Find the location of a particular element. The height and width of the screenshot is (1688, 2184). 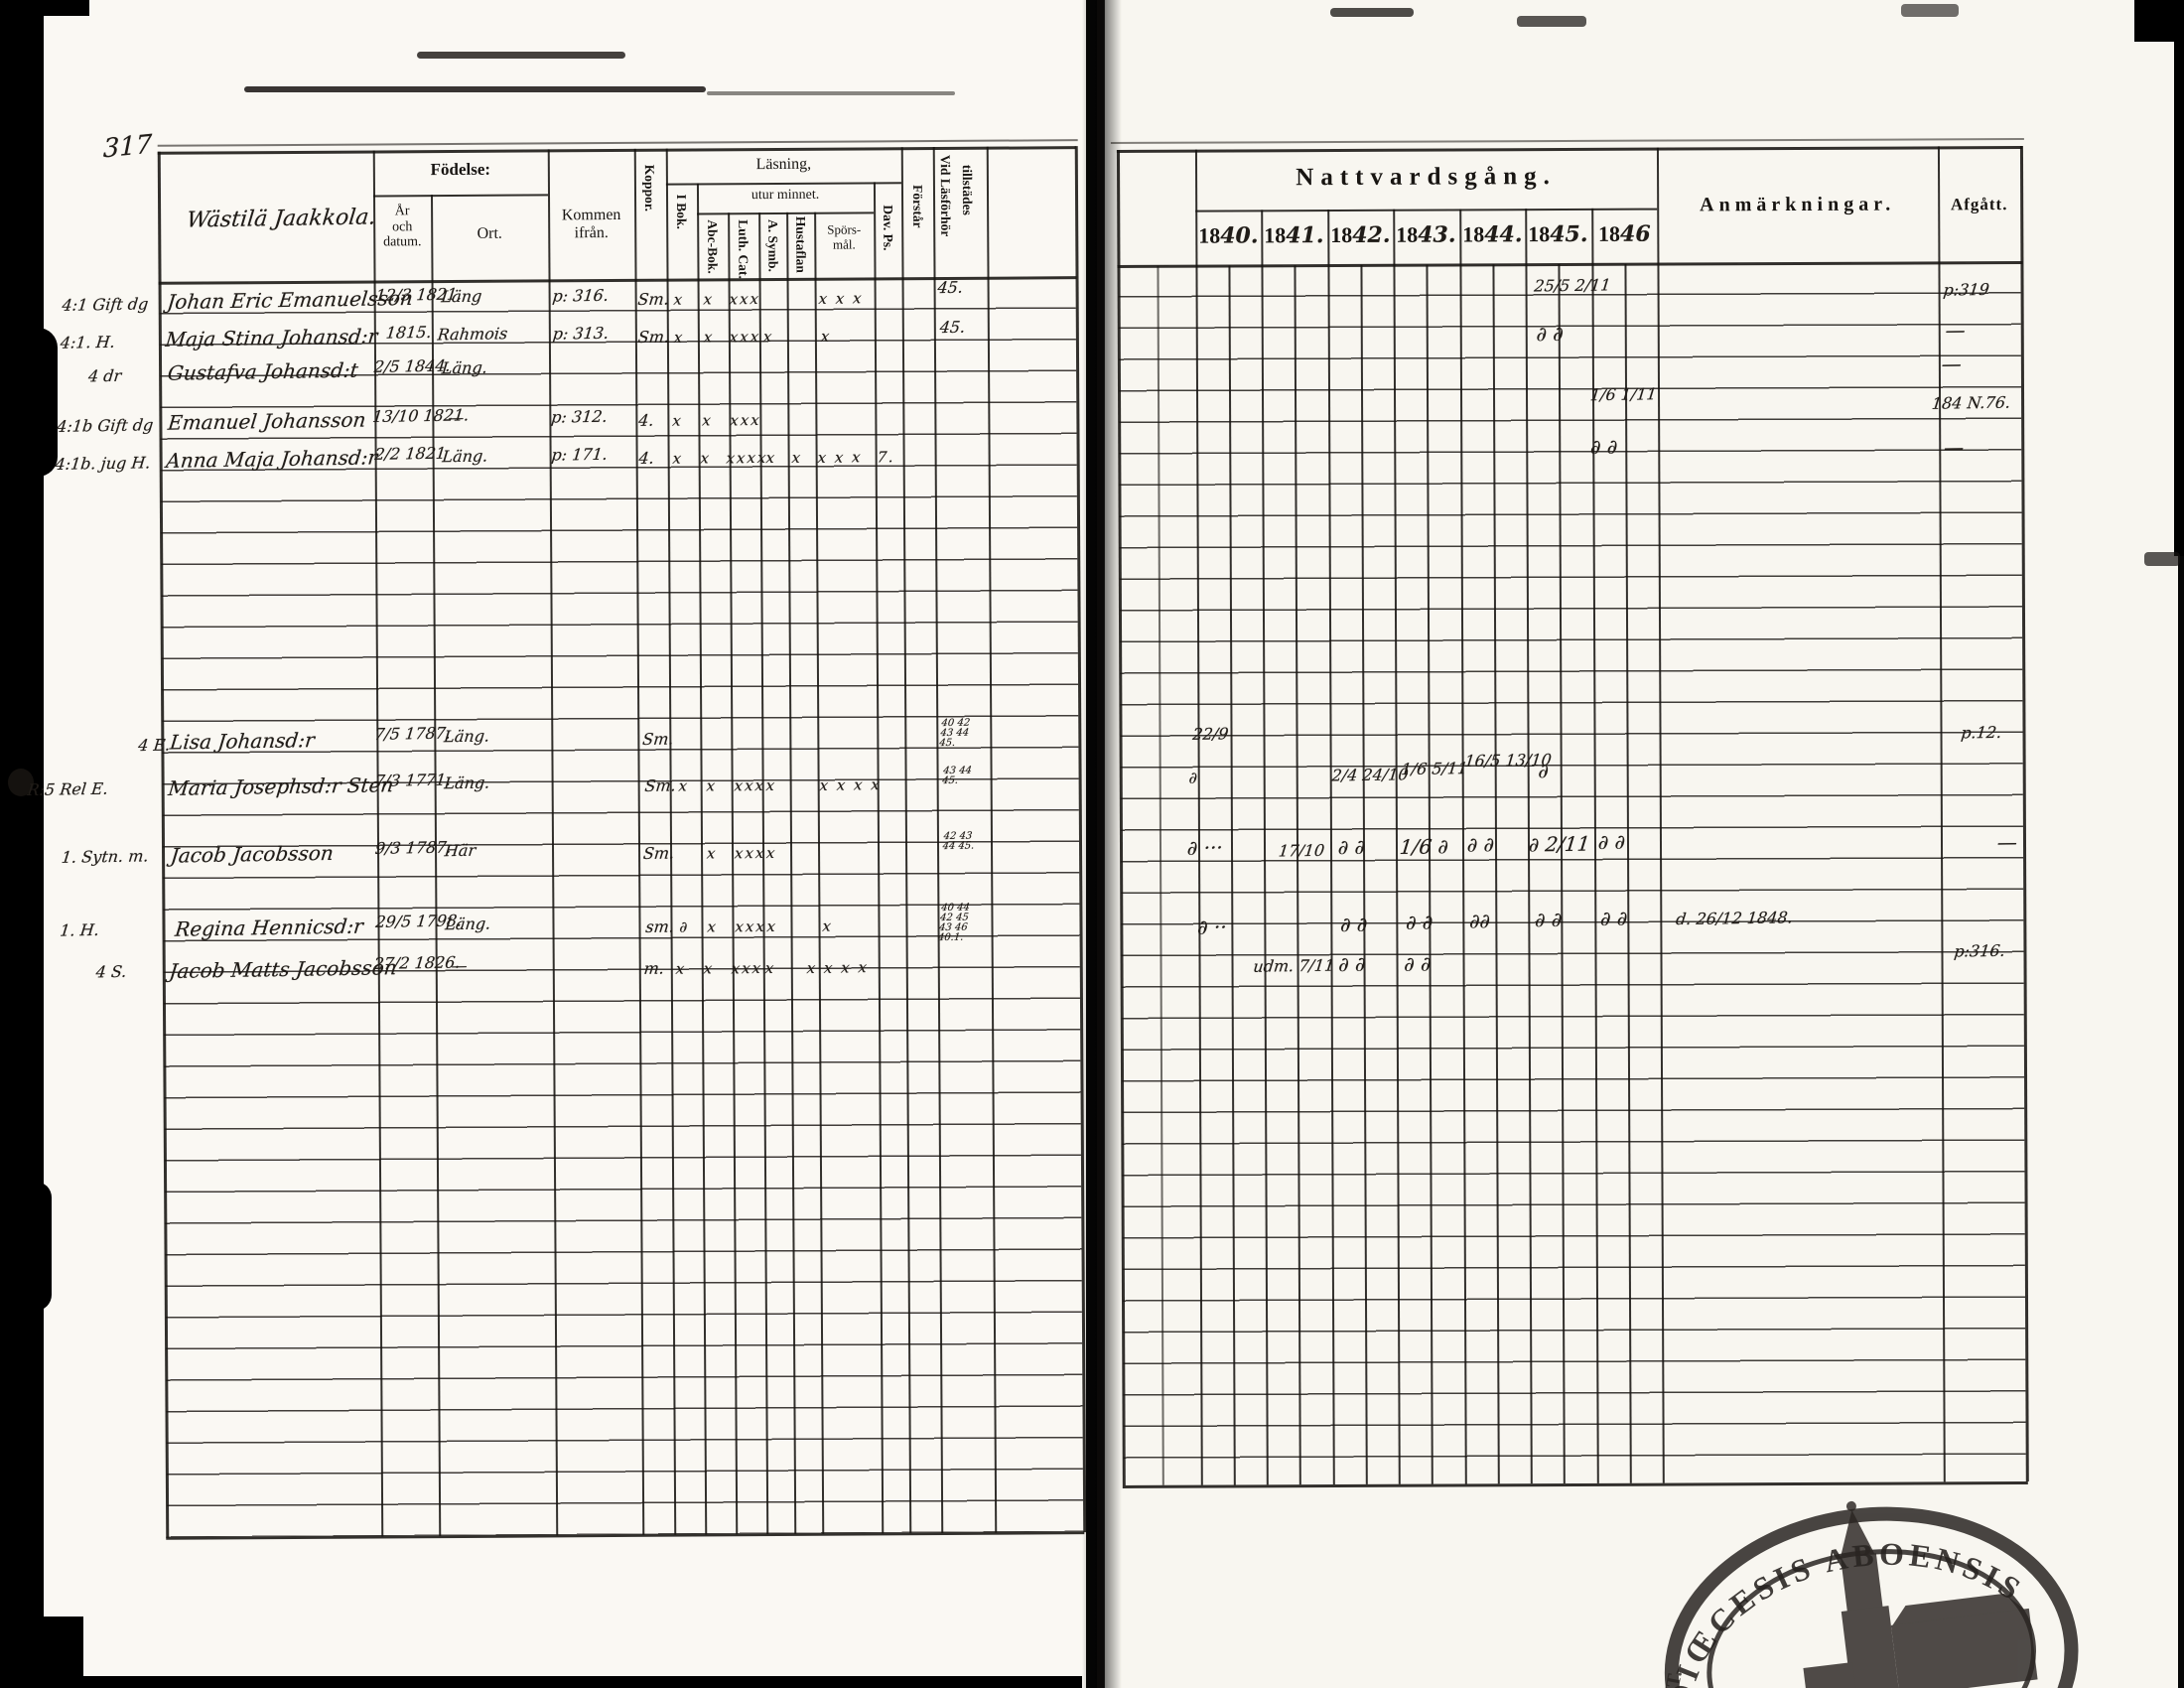

communion-mark: 22/9 is located at coordinates (1210, 734).